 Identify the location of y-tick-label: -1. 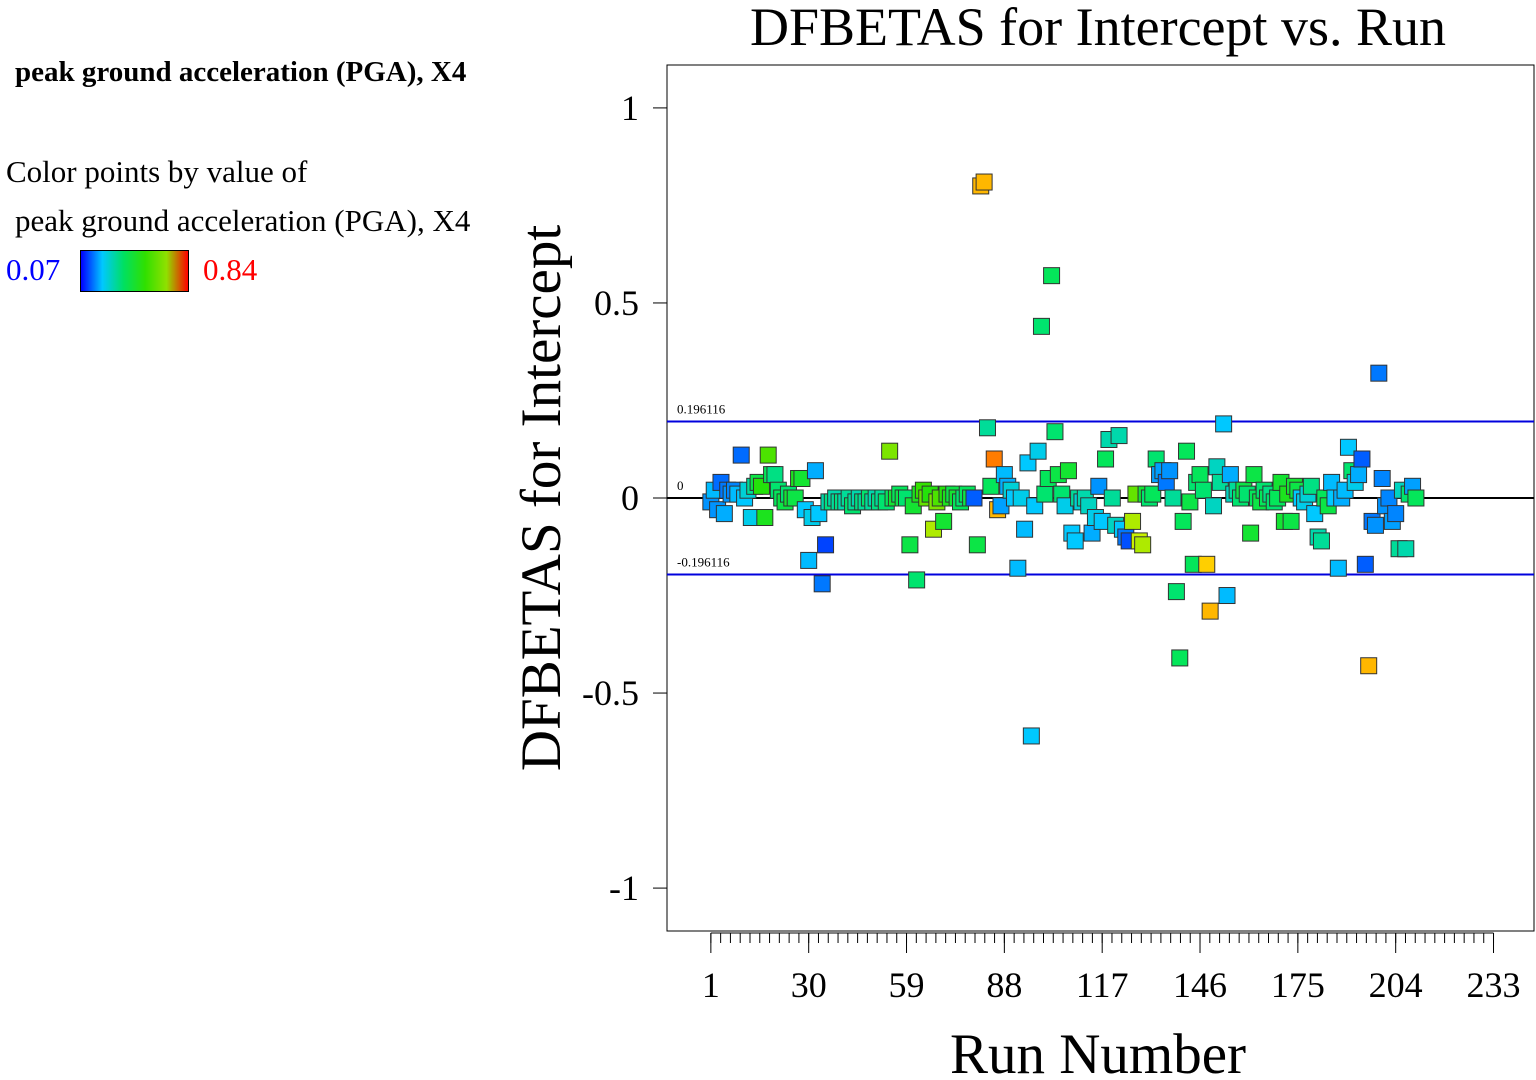
(624, 888).